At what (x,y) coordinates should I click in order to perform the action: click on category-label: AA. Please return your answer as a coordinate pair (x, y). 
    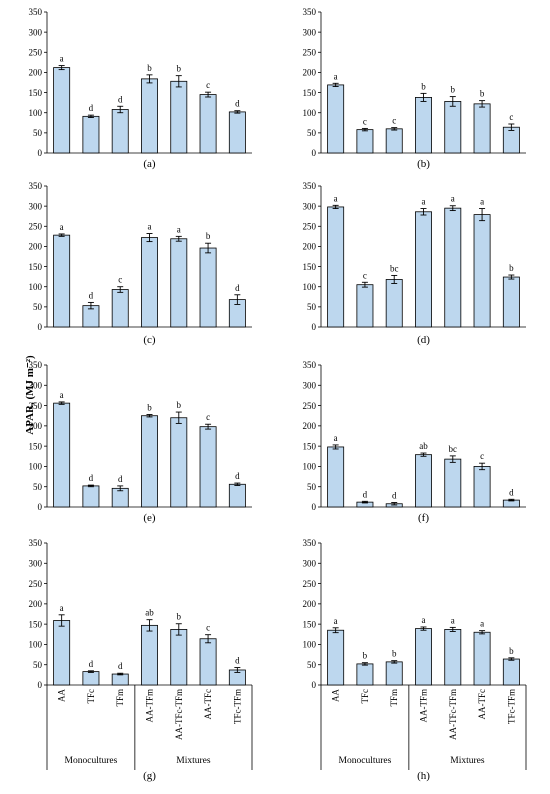
    Looking at the image, I should click on (62, 695).